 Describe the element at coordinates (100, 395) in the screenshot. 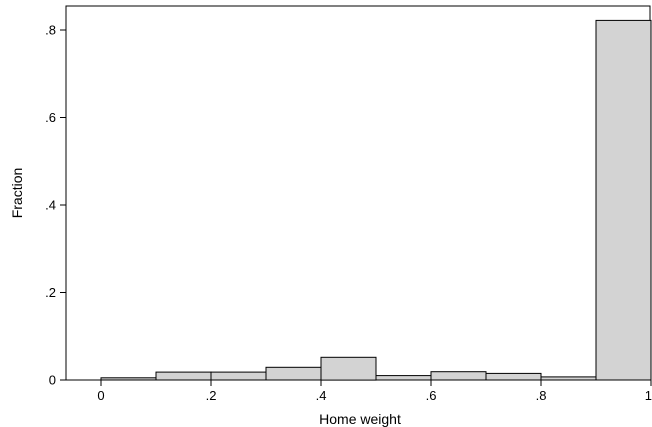

I see `x-tick-label: 0` at that location.